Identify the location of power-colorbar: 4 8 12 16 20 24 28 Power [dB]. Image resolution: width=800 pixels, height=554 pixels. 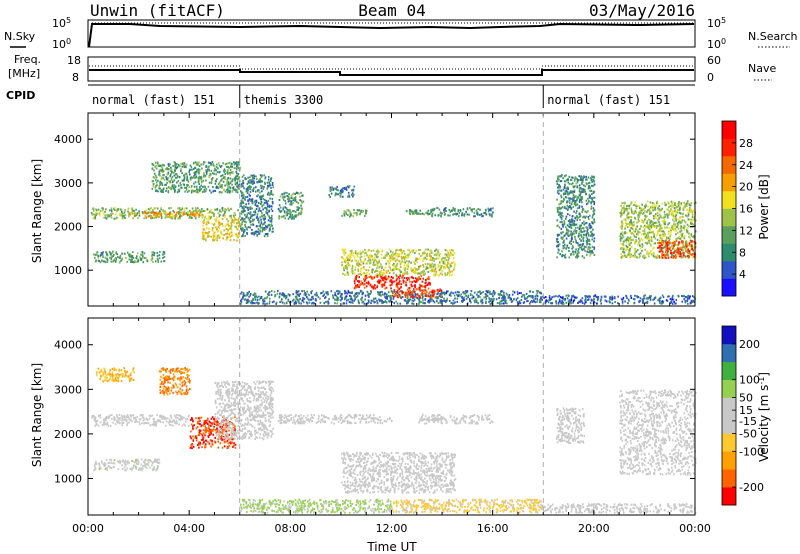
(746, 208).